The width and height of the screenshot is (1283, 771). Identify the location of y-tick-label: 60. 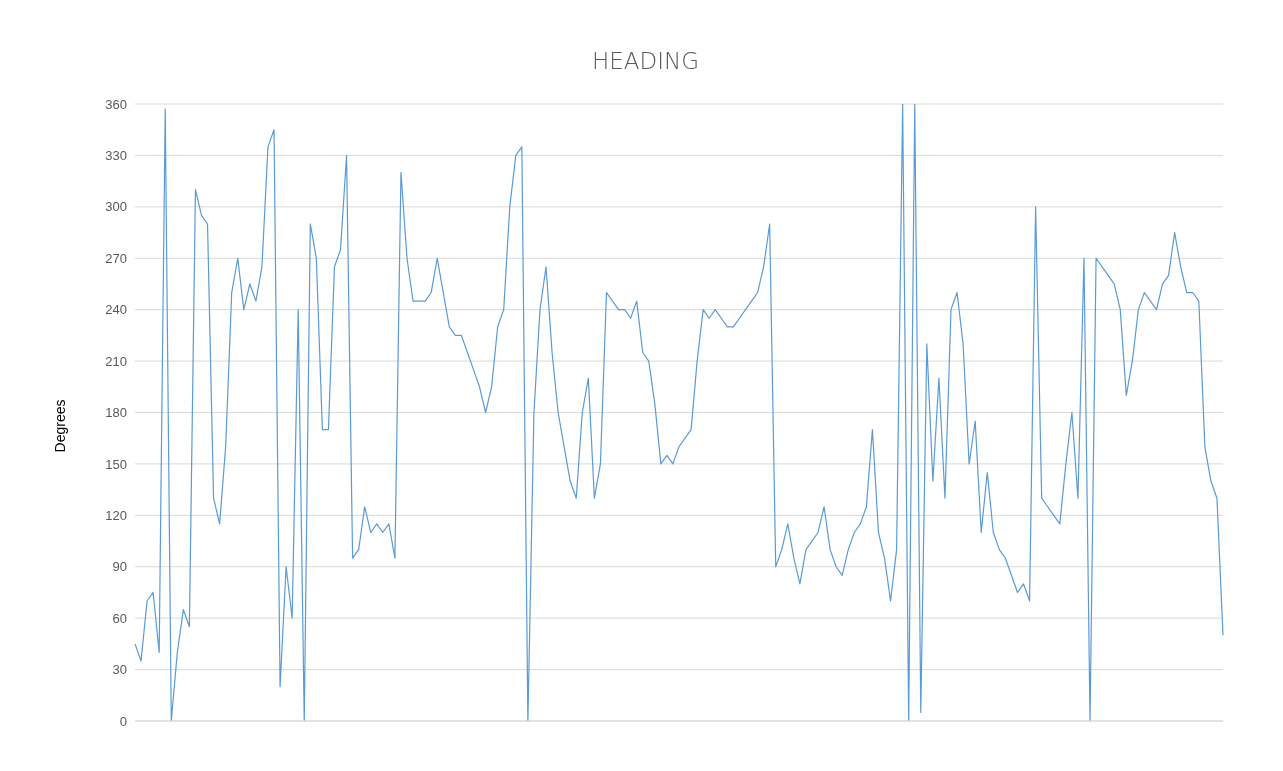
(119, 618).